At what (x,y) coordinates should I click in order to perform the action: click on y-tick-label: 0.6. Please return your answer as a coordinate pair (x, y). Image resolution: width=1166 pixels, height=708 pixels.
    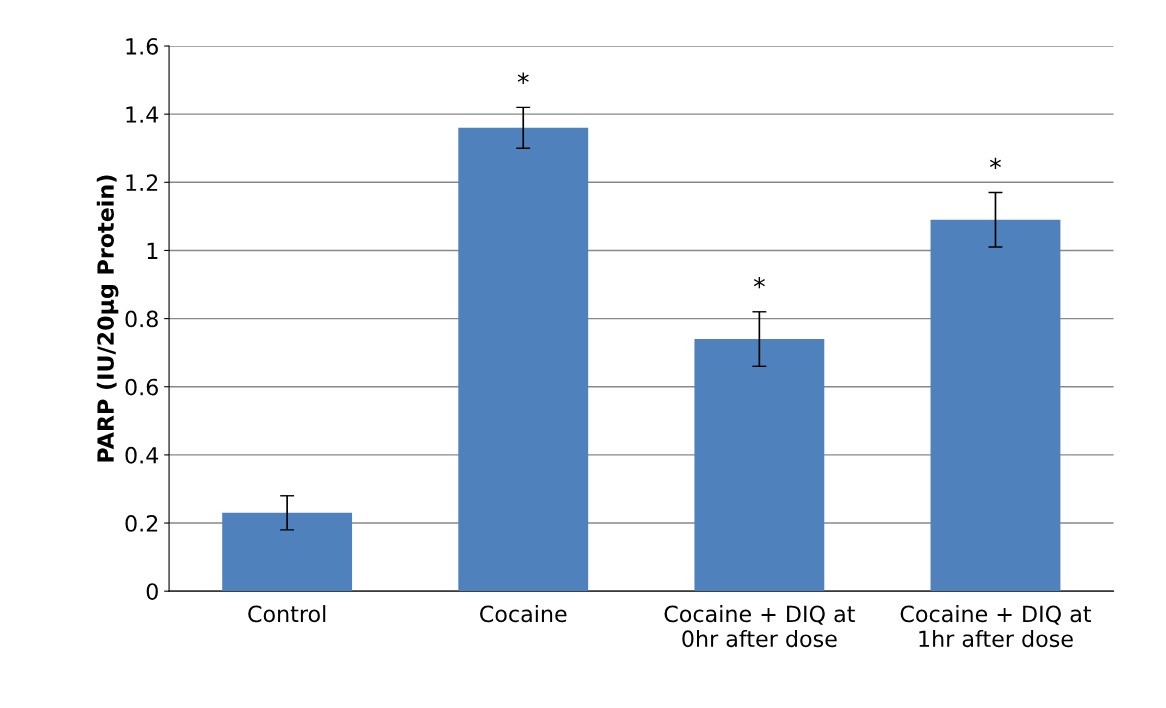
    Looking at the image, I should click on (141, 387).